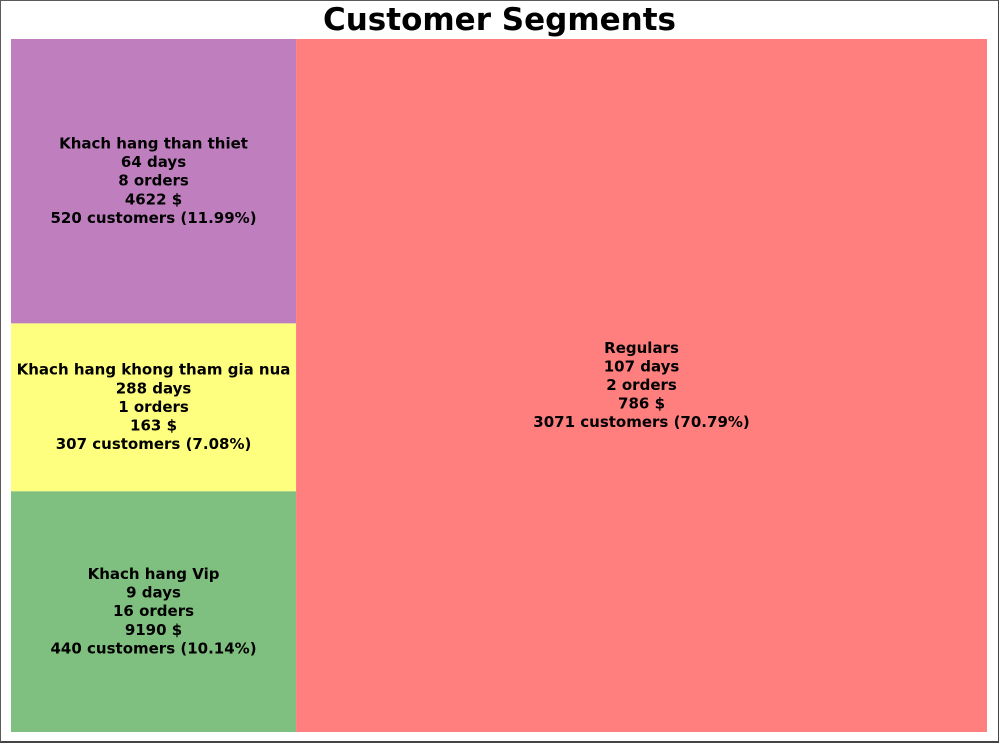  Describe the element at coordinates (154, 370) in the screenshot. I see `segment-name-text: Khach hang khong tham gia nua` at that location.